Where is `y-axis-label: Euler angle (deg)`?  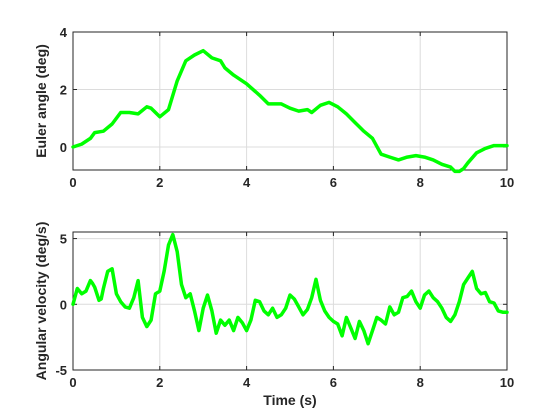
y-axis-label: Euler angle (deg) is located at coordinates (41, 101).